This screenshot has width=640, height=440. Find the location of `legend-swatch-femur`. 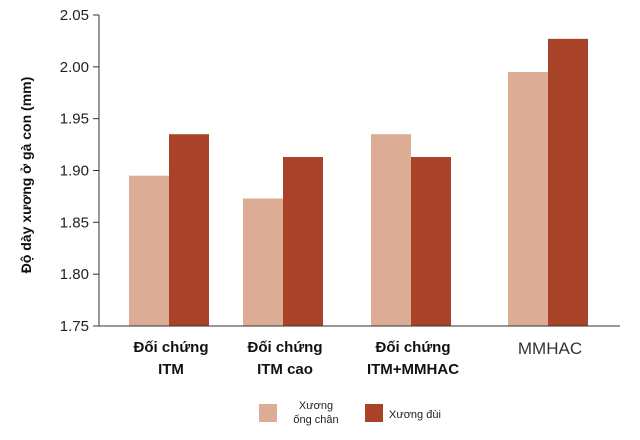

legend-swatch-femur is located at coordinates (374, 413).